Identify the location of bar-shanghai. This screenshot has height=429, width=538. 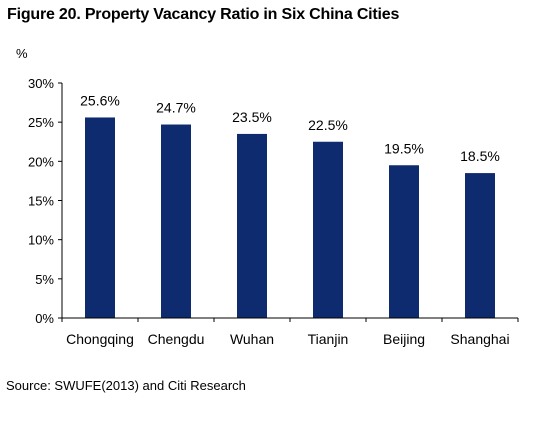
(480, 245).